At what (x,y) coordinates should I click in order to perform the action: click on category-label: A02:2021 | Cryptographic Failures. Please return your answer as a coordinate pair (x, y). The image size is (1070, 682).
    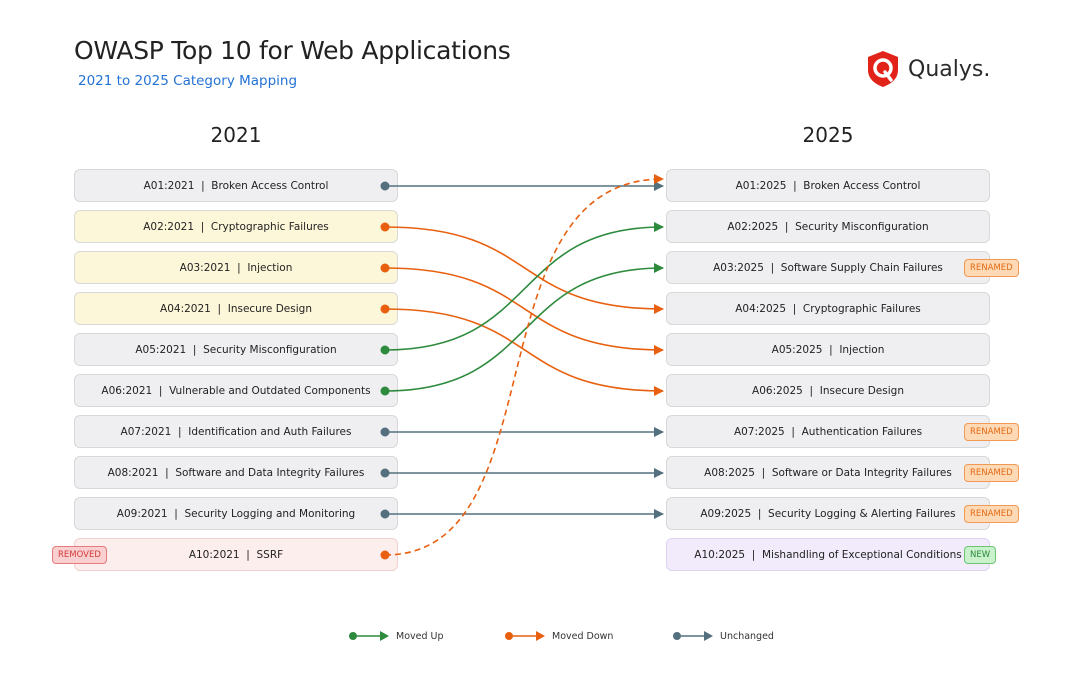
    Looking at the image, I should click on (236, 226).